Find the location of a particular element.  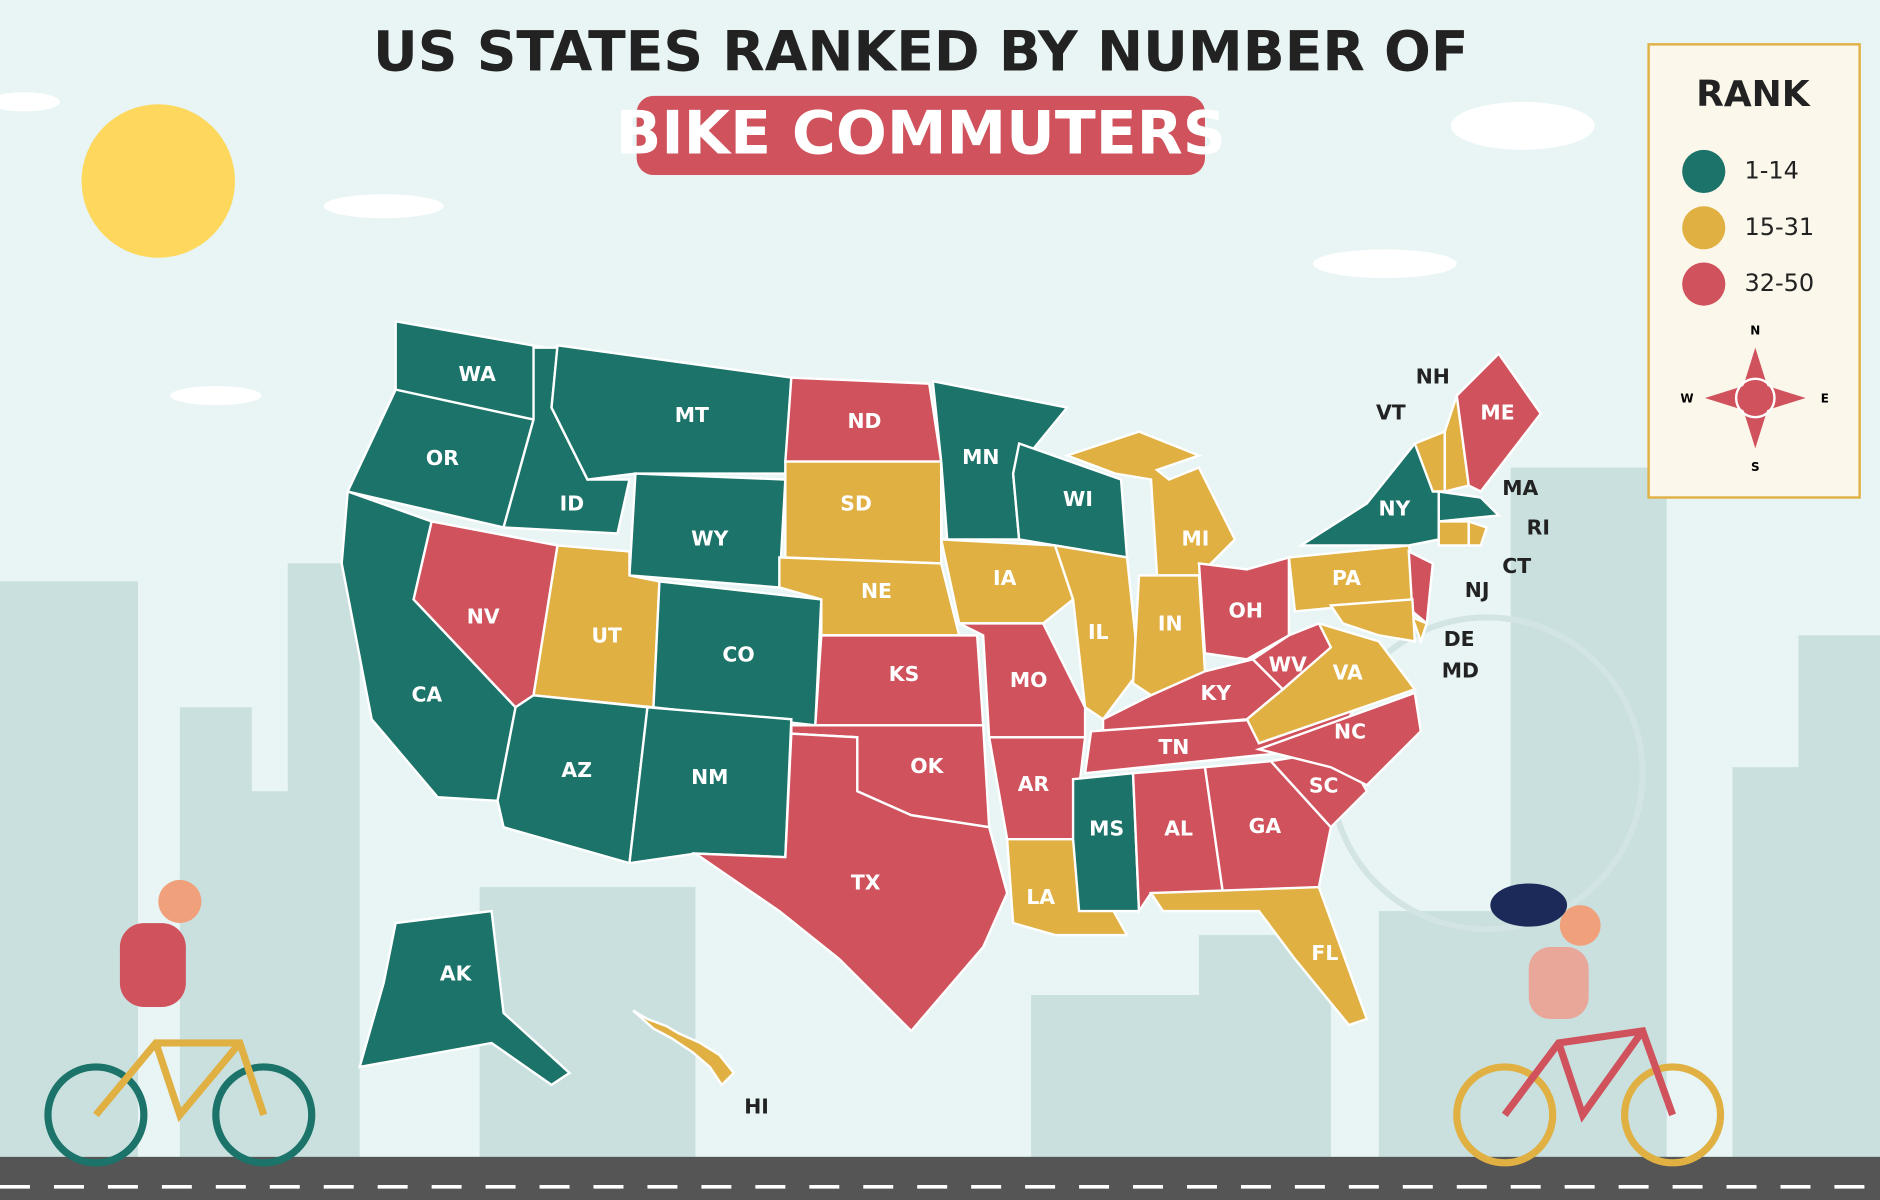

state-label: HI is located at coordinates (756, 1107).